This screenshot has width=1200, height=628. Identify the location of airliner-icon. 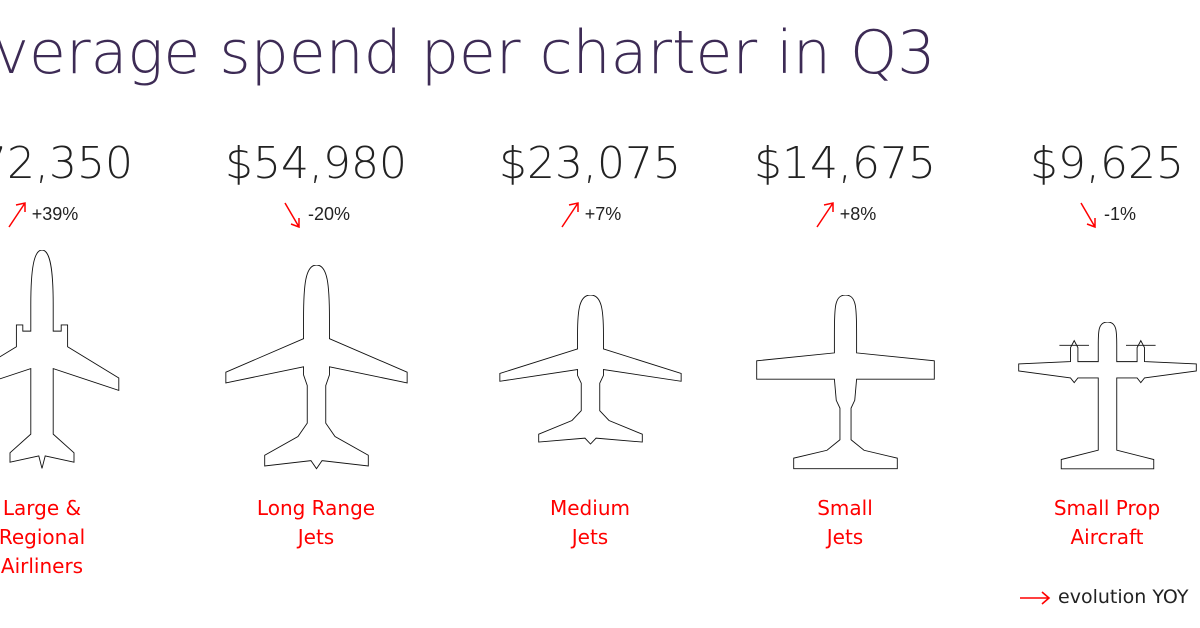
(61, 360).